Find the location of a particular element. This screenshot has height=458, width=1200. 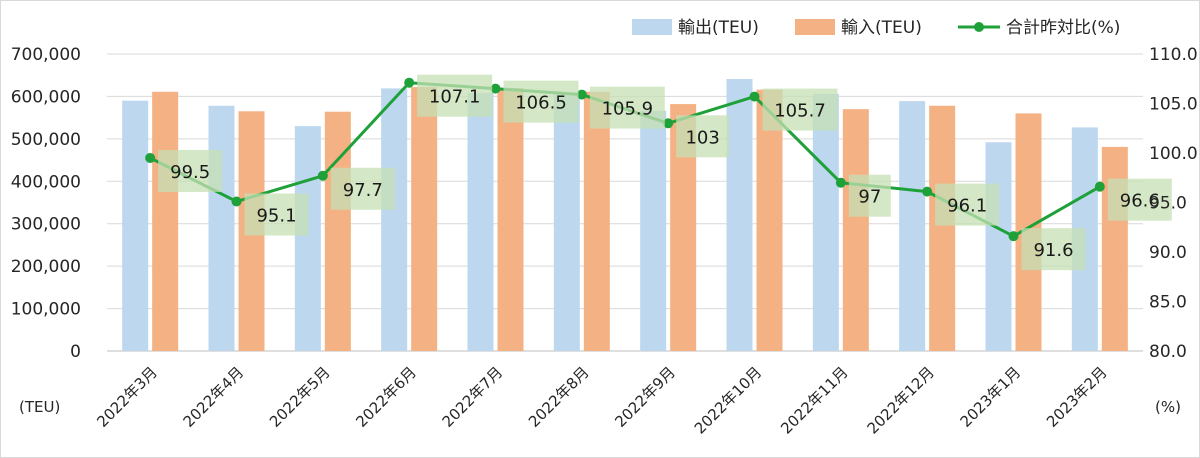

data-label: 96.6 is located at coordinates (1140, 201).